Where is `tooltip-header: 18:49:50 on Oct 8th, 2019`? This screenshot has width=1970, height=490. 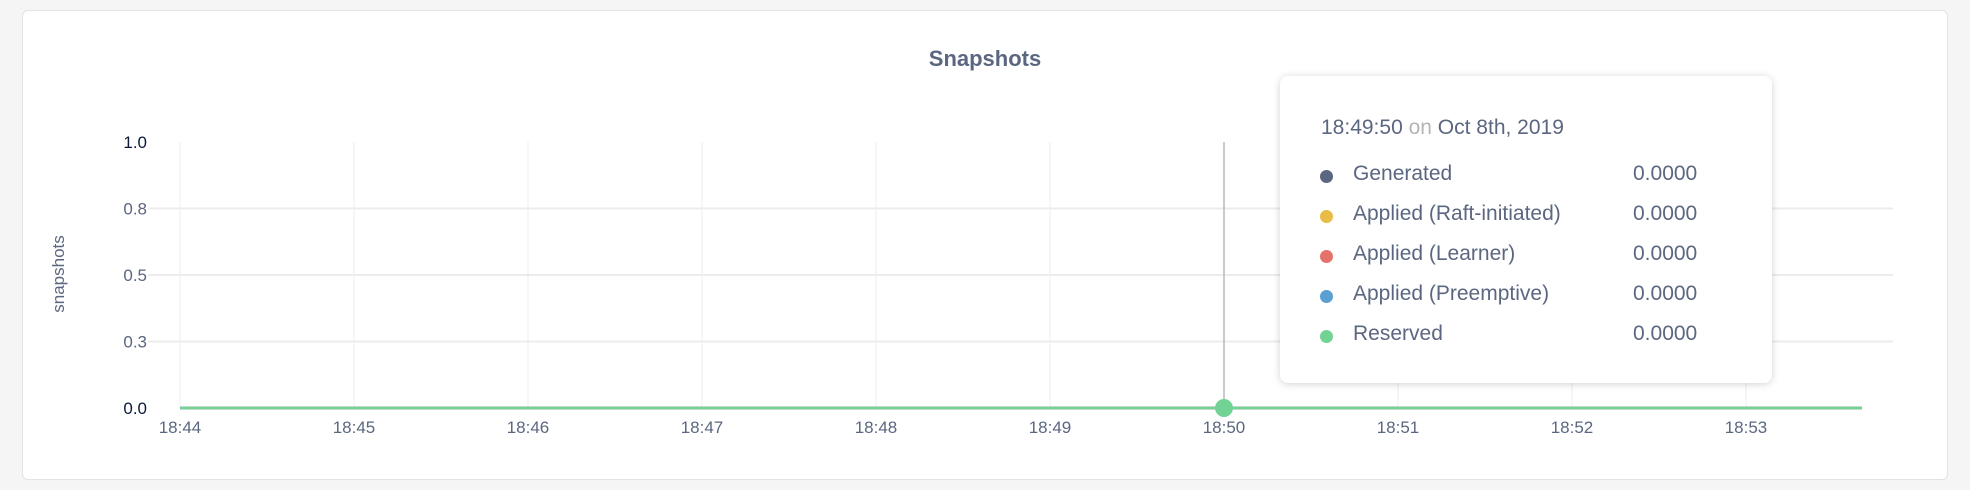
tooltip-header: 18:49:50 on Oct 8th, 2019 is located at coordinates (1442, 128).